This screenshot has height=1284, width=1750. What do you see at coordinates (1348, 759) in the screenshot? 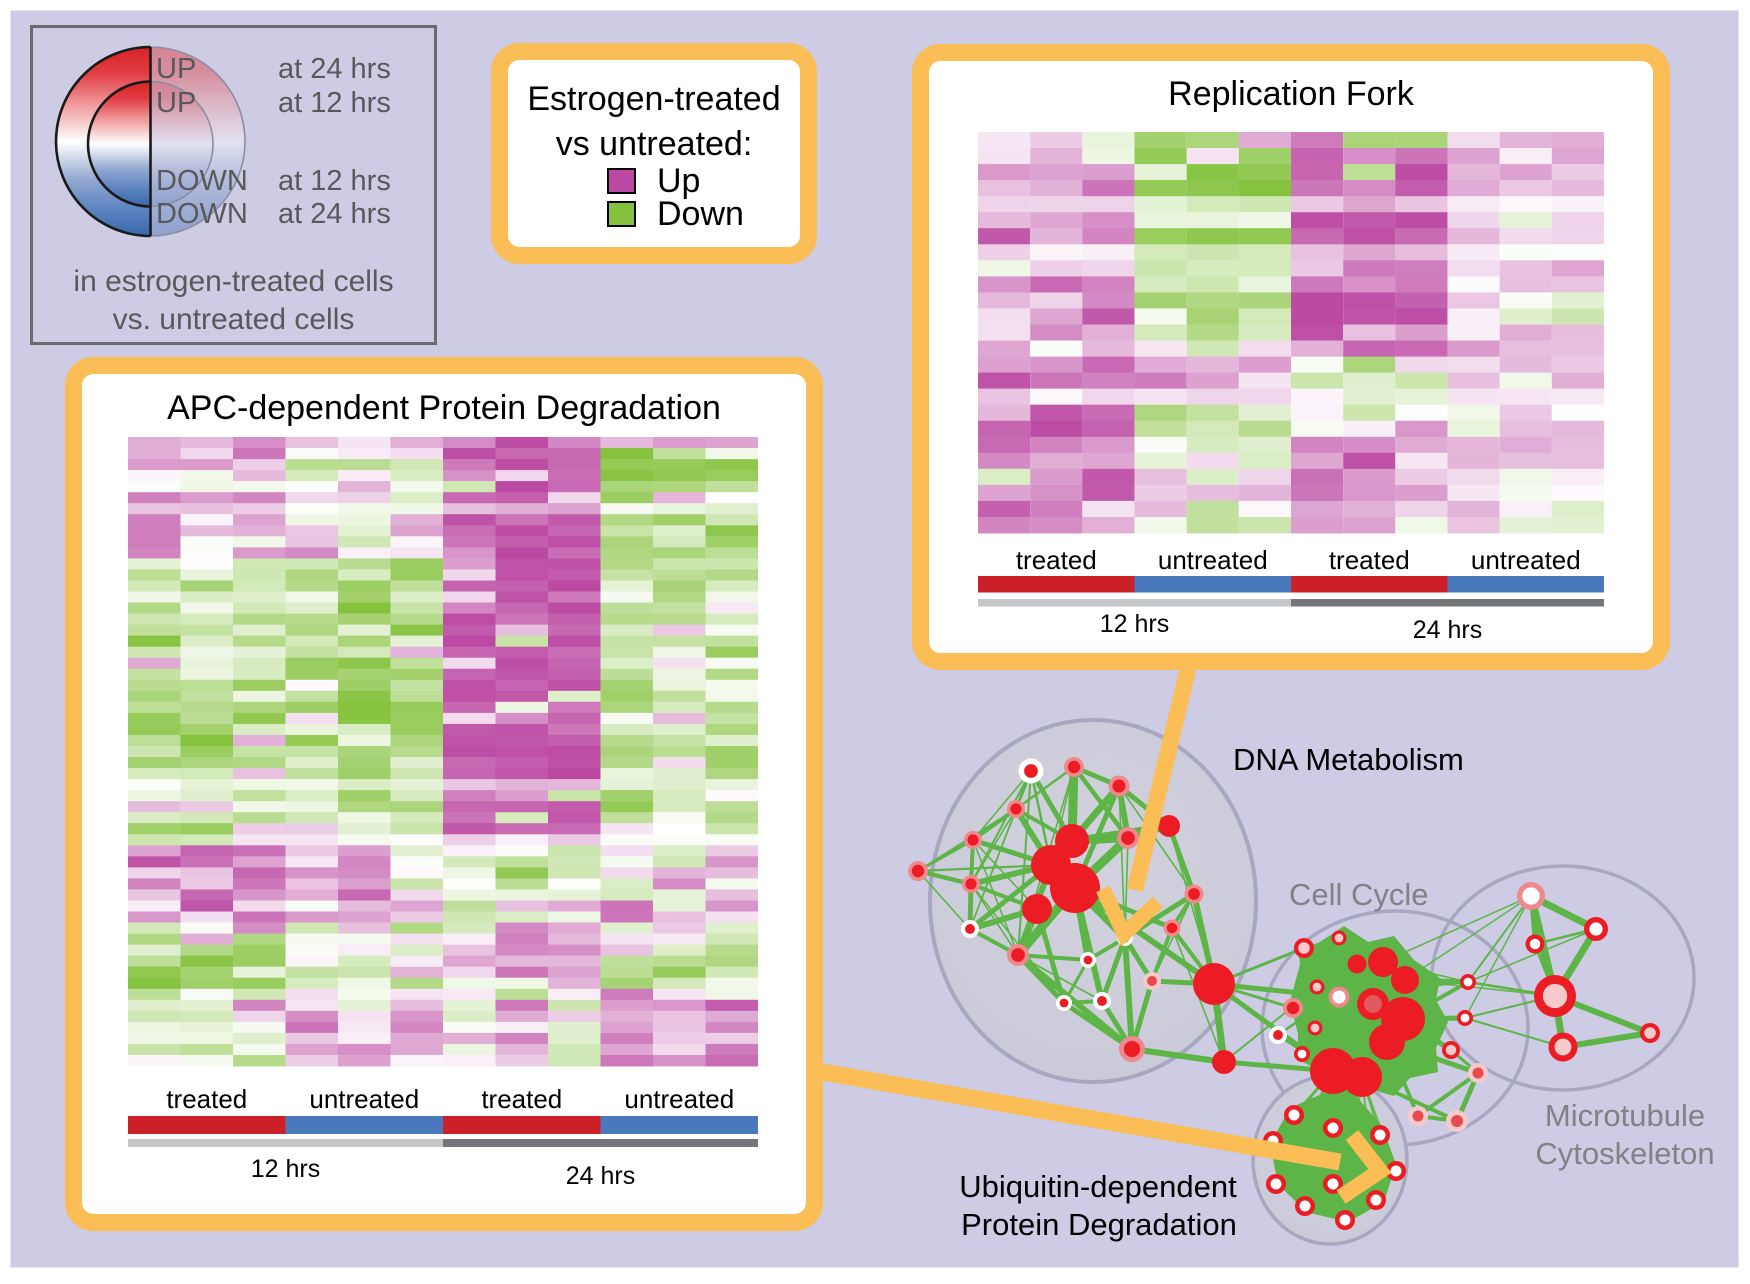
I see `svg-text: DNA Metabolism` at bounding box center [1348, 759].